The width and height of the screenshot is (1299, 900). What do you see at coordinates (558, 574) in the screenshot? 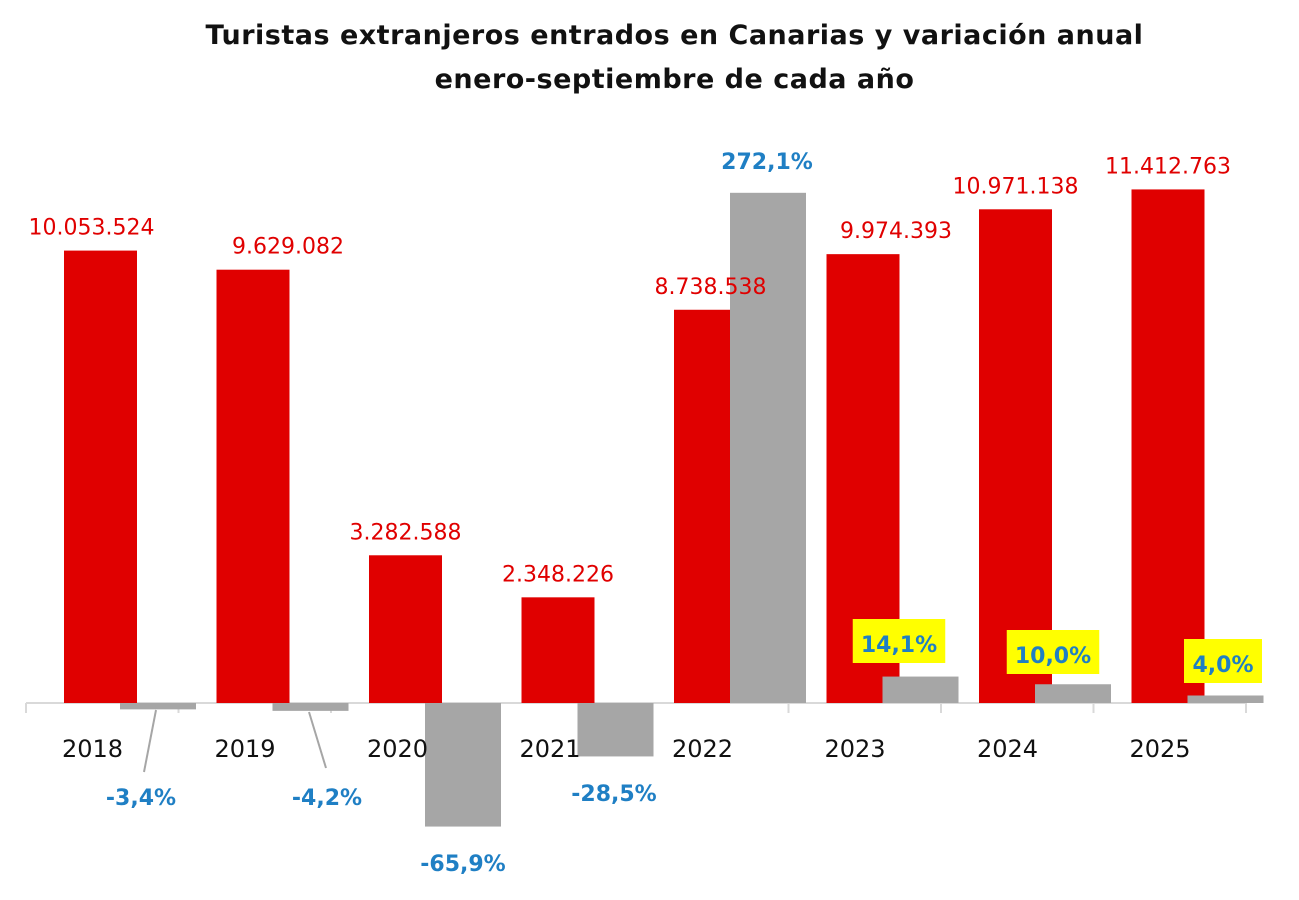
I see `visitors-value-label: 2.348.226` at bounding box center [558, 574].